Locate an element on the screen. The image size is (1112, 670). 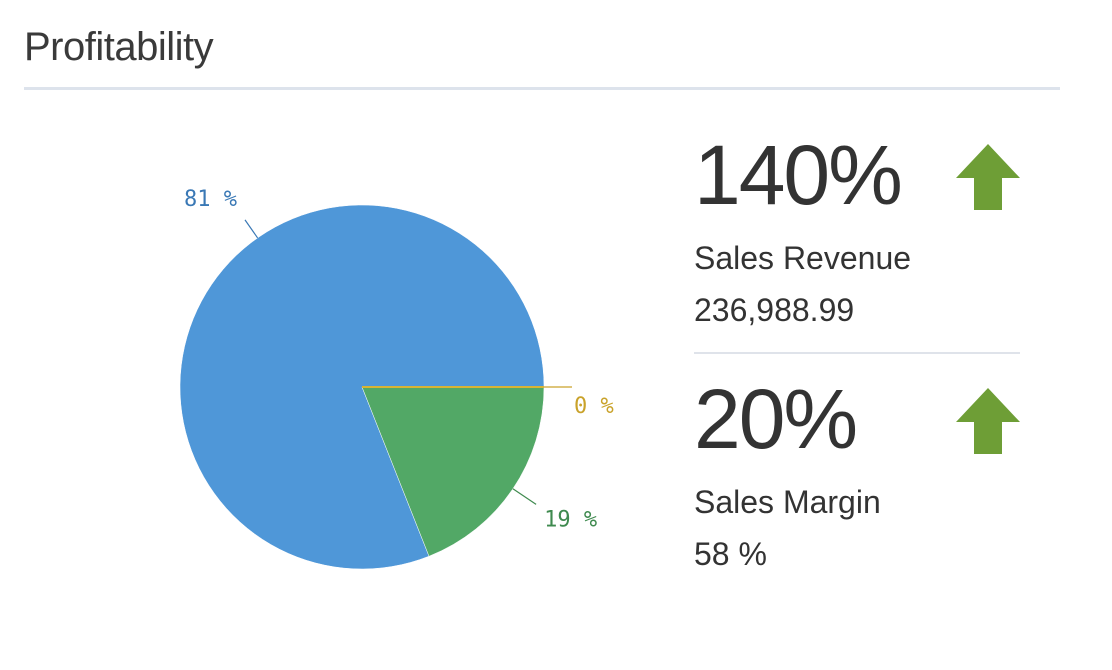
widget-title: Profitability is located at coordinates (119, 47).